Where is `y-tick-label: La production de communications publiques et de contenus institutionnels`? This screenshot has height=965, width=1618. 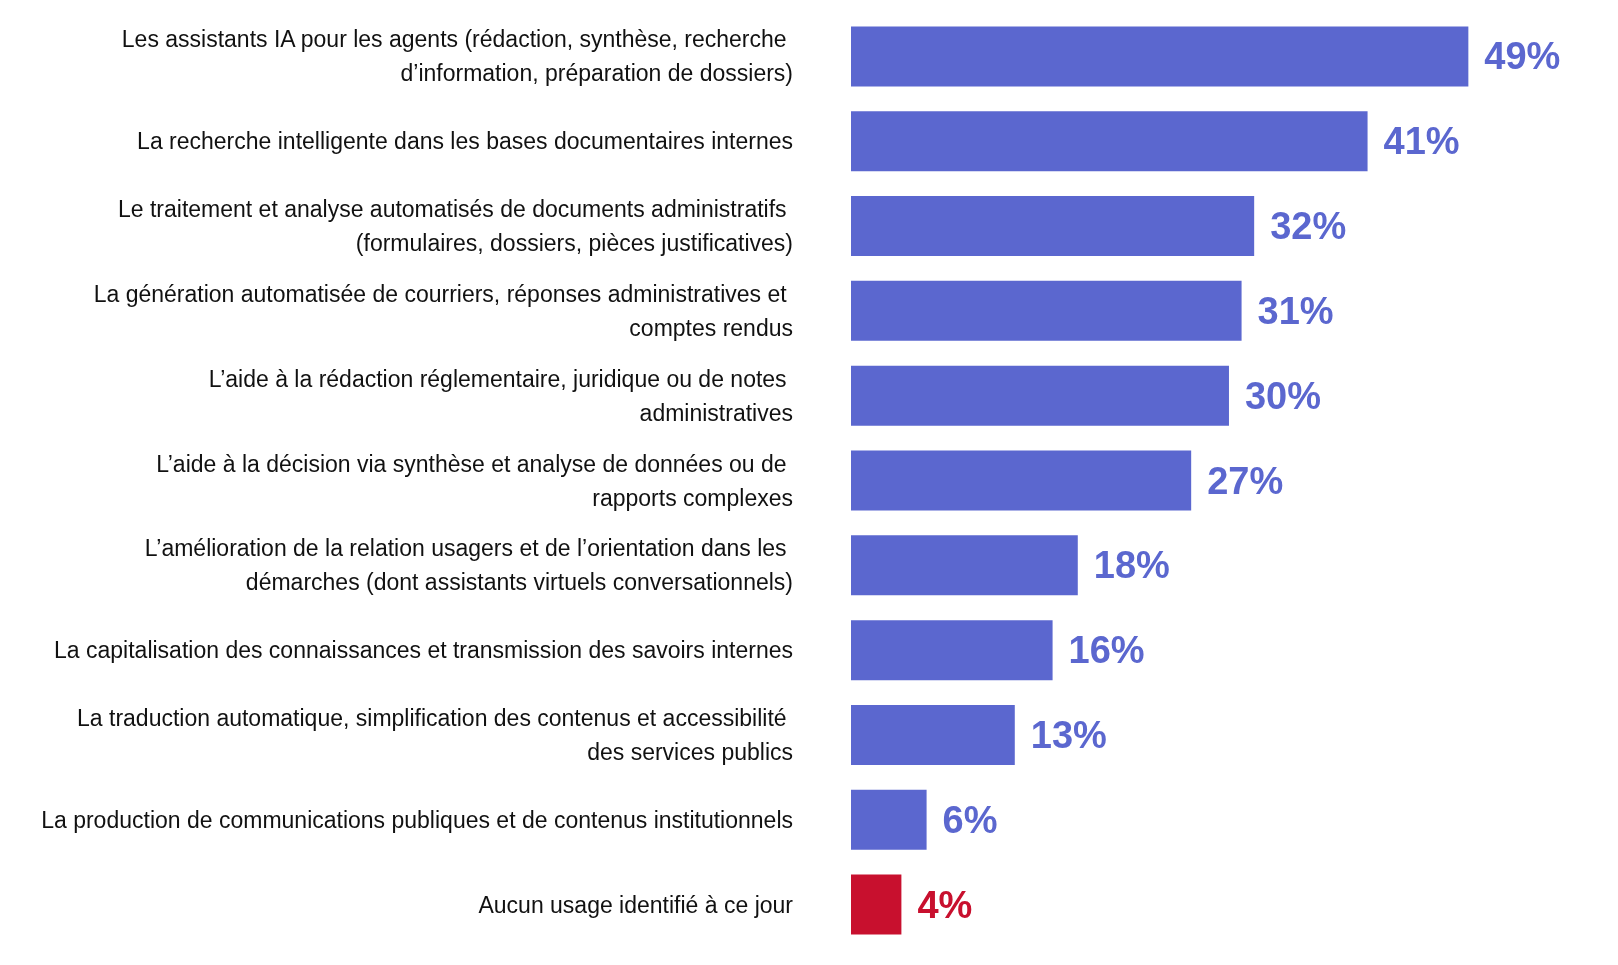 y-tick-label: La production de communications publiques et de contenus institutionnels is located at coordinates (417, 819).